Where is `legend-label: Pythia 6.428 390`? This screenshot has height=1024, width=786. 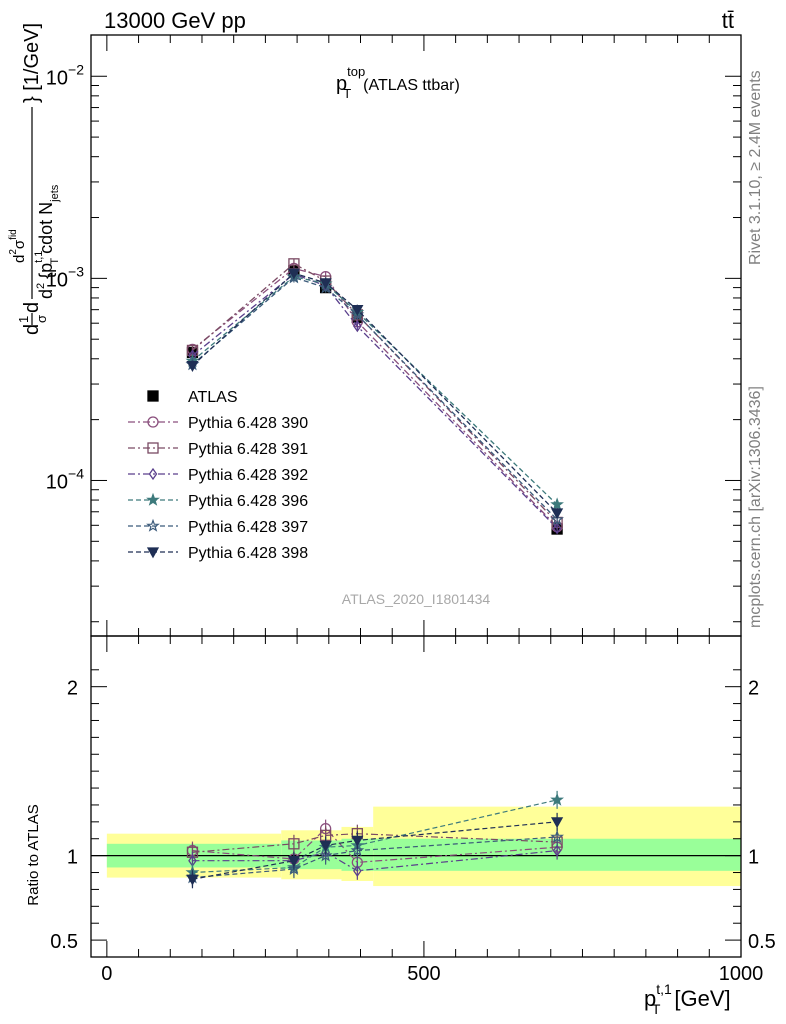
legend-label: Pythia 6.428 390 is located at coordinates (248, 423).